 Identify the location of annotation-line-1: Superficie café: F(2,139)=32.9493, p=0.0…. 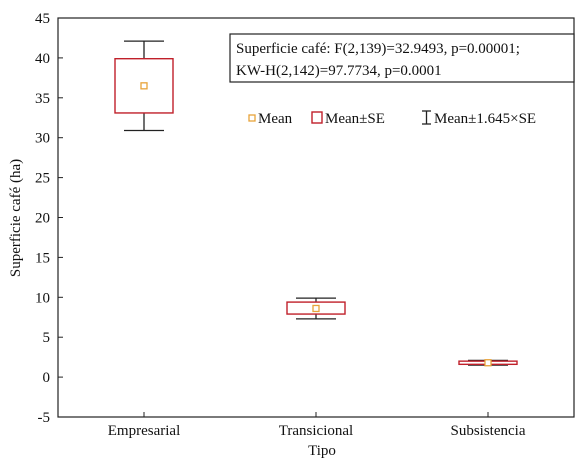
(378, 49).